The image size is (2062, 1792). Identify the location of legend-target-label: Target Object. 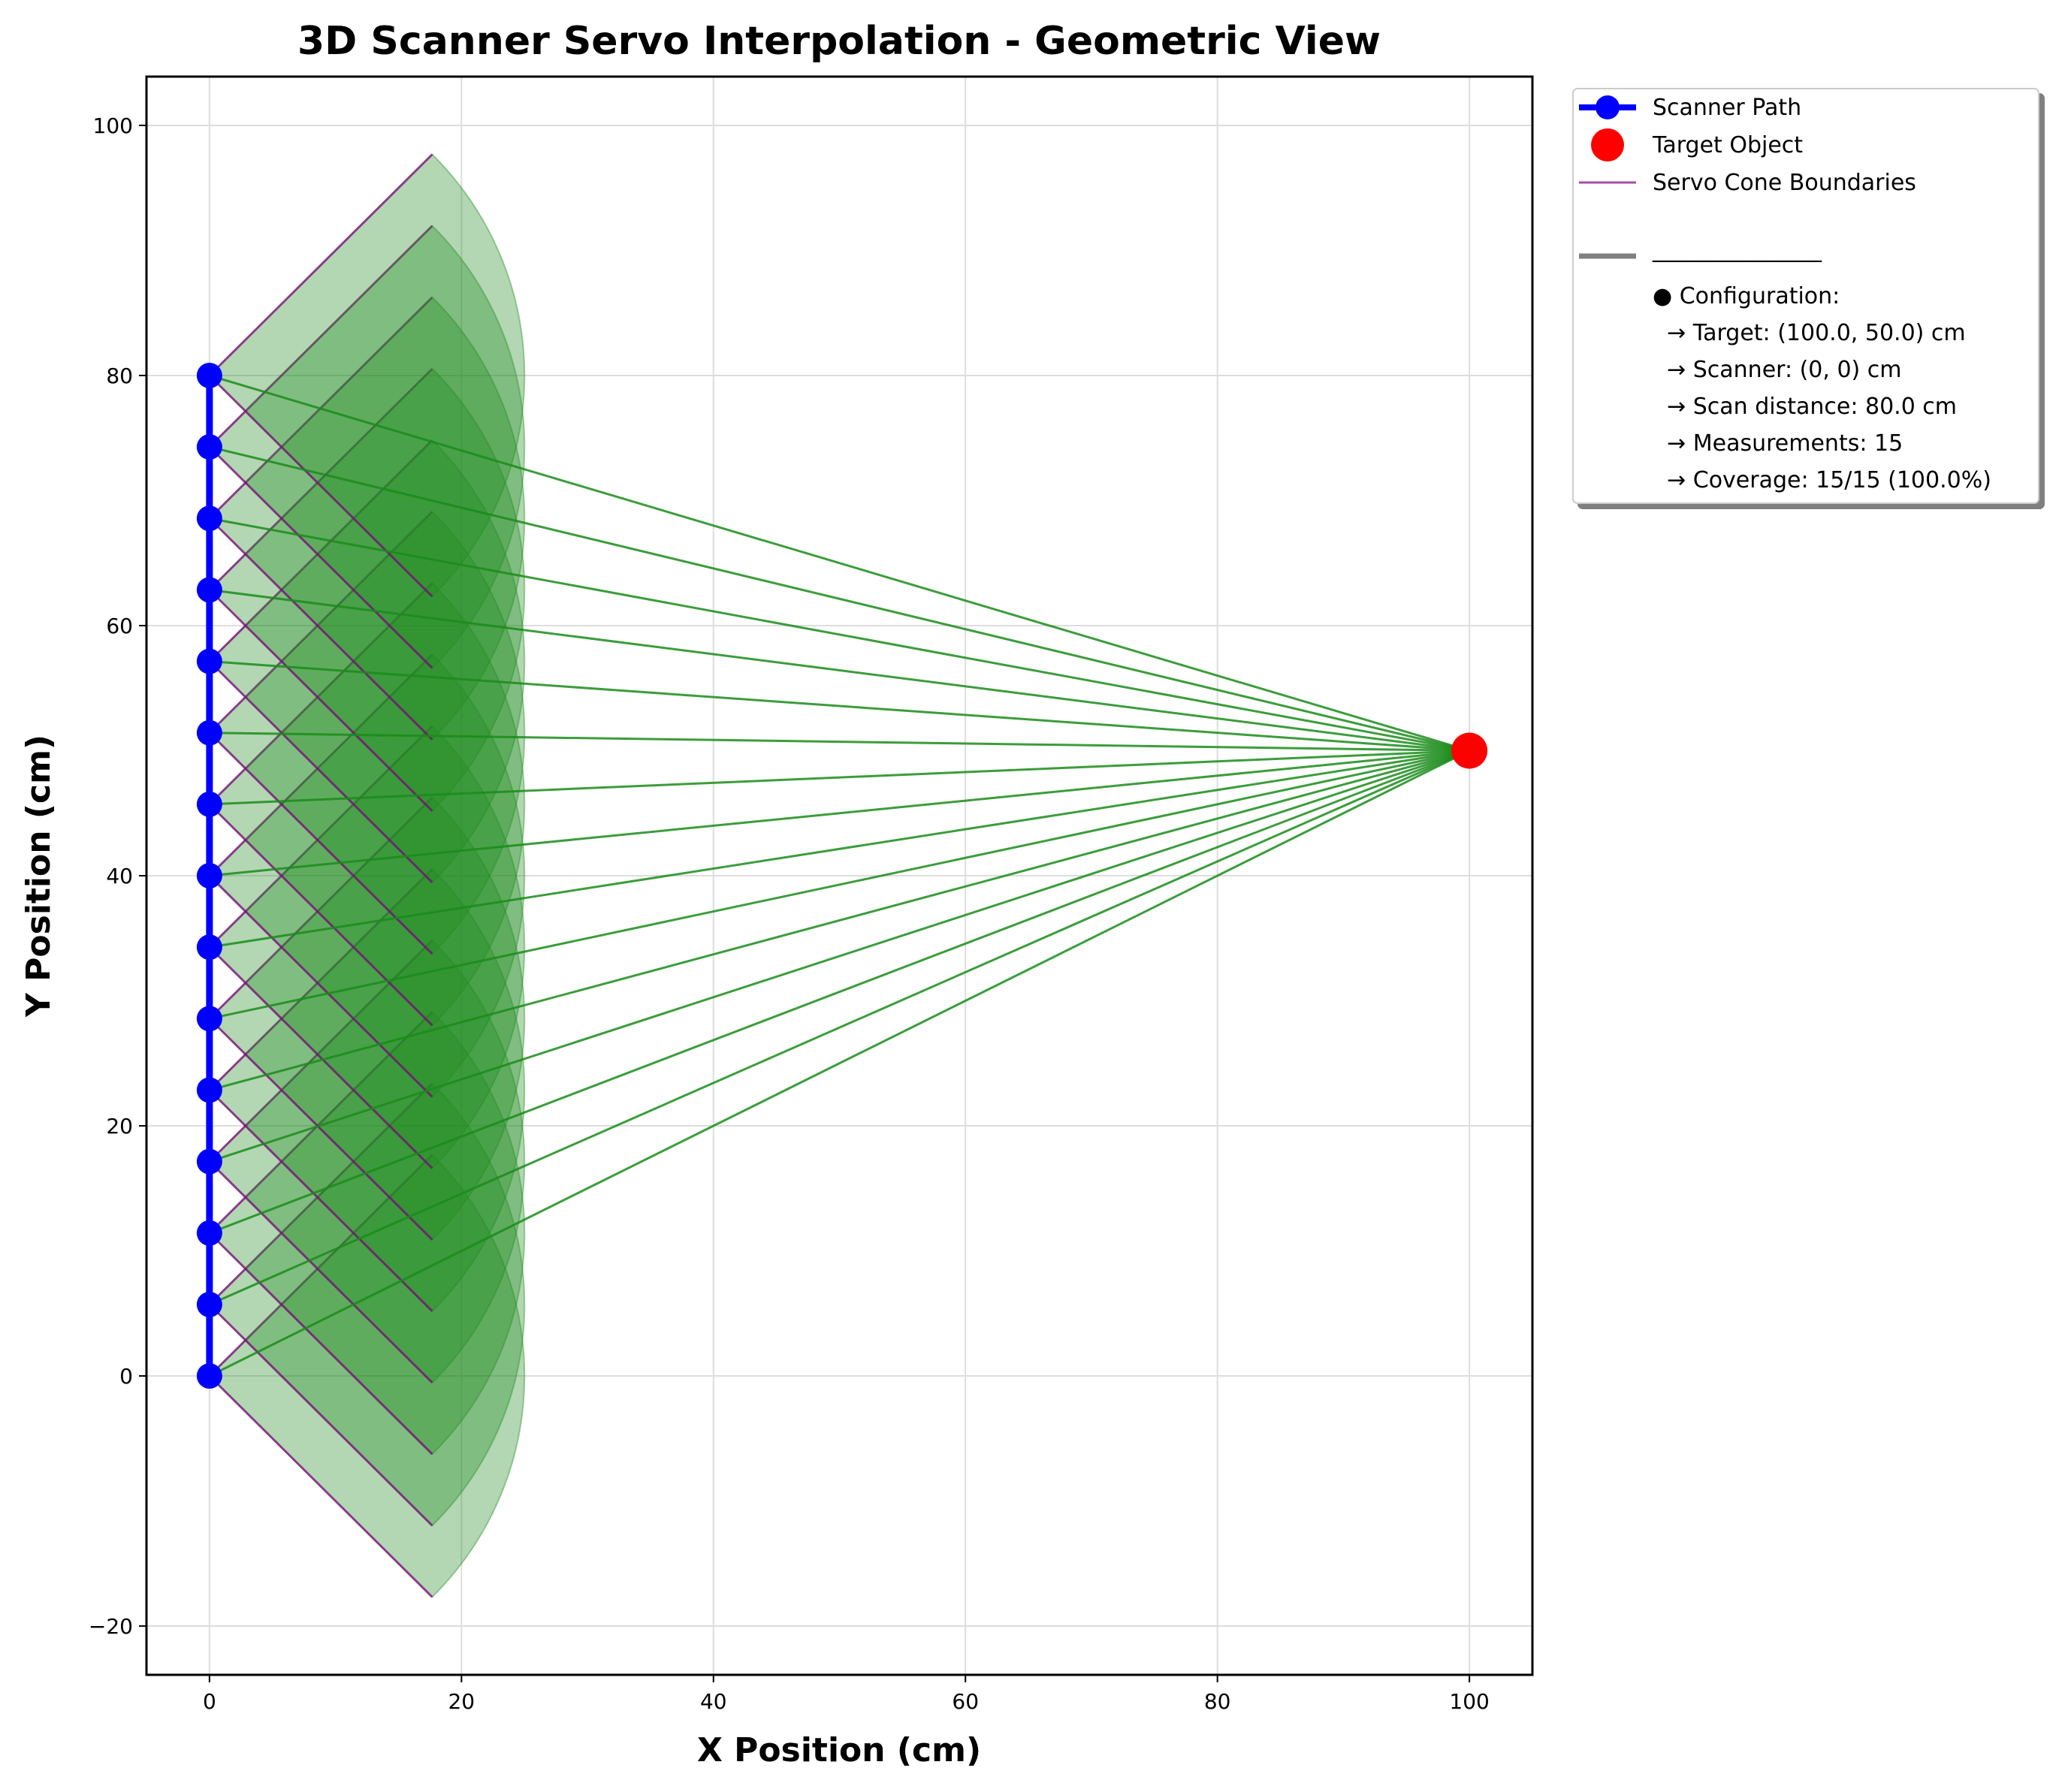
(1727, 145).